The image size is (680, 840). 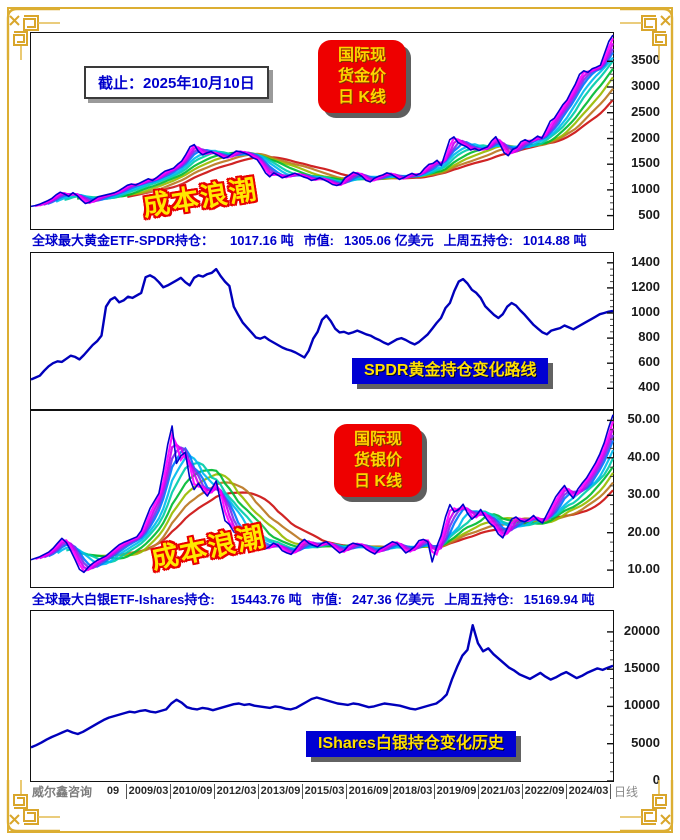 What do you see at coordinates (322, 326) in the screenshot?
I see `spdr-holdings-chart` at bounding box center [322, 326].